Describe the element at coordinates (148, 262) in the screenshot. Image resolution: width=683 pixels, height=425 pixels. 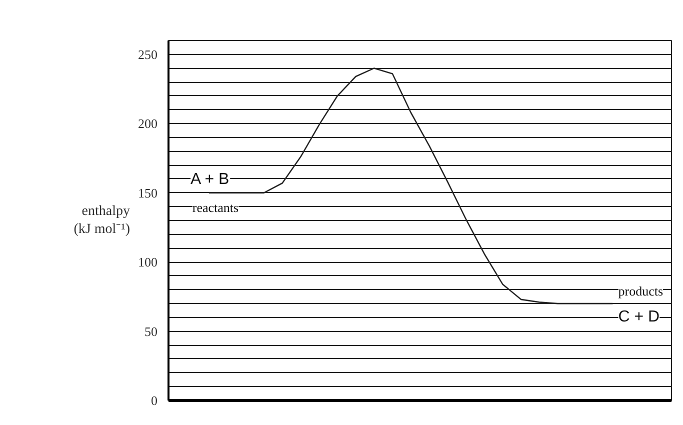
I see `y-tick-label: 100` at that location.